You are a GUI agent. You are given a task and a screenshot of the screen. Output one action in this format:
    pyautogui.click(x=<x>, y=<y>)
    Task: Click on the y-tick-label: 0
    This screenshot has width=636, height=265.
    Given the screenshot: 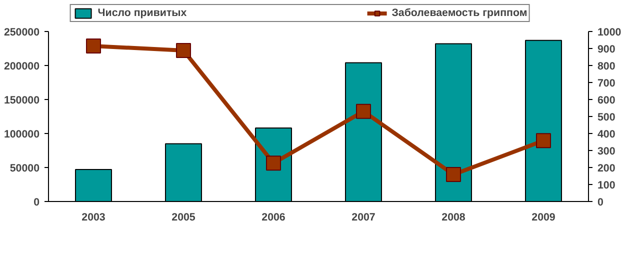 What is the action you would take?
    pyautogui.click(x=37, y=202)
    